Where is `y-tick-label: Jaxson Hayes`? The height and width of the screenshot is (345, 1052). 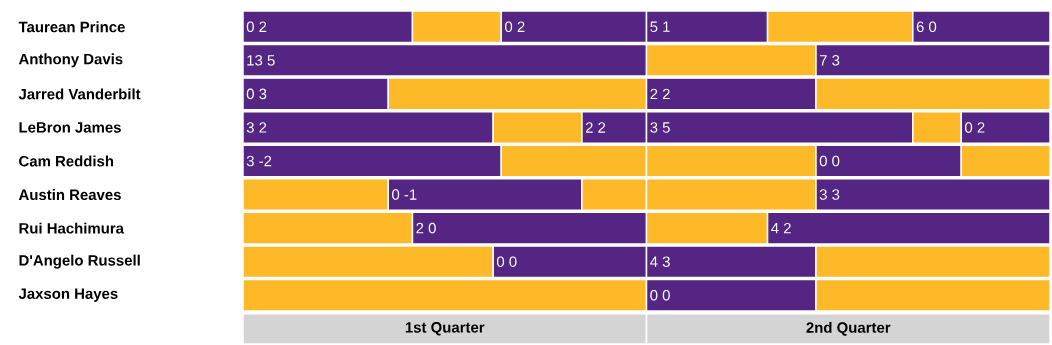 y-tick-label: Jaxson Hayes is located at coordinates (68, 295).